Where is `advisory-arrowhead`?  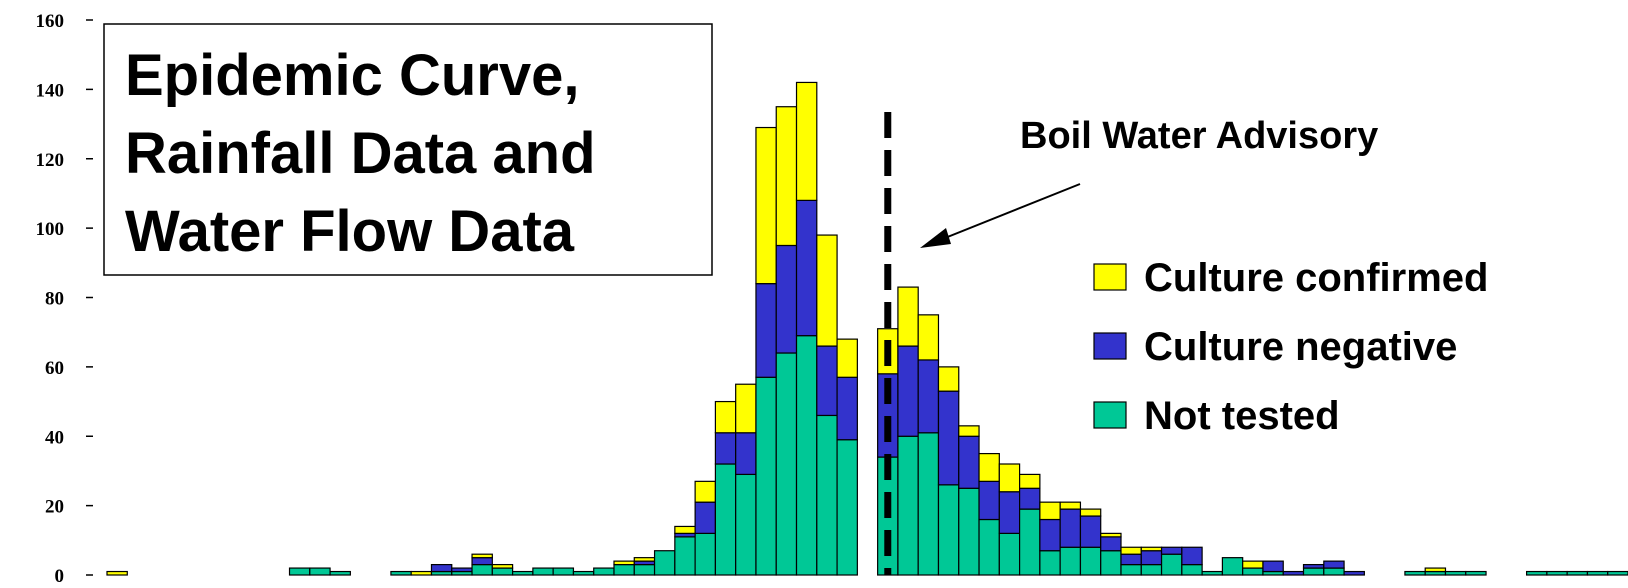 advisory-arrowhead is located at coordinates (935, 238).